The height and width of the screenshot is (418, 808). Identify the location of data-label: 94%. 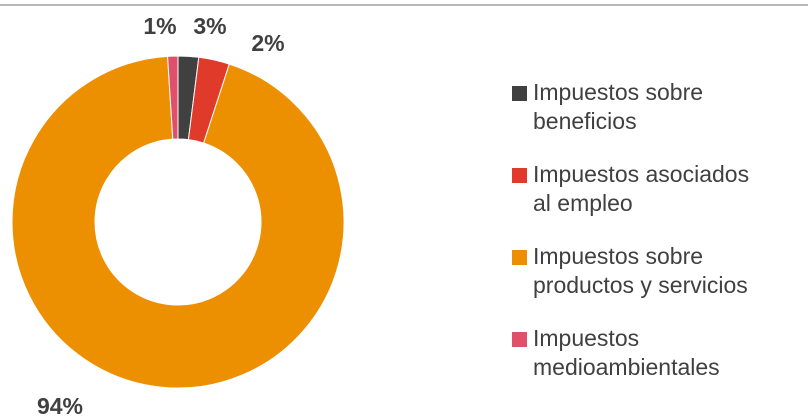
(60, 405).